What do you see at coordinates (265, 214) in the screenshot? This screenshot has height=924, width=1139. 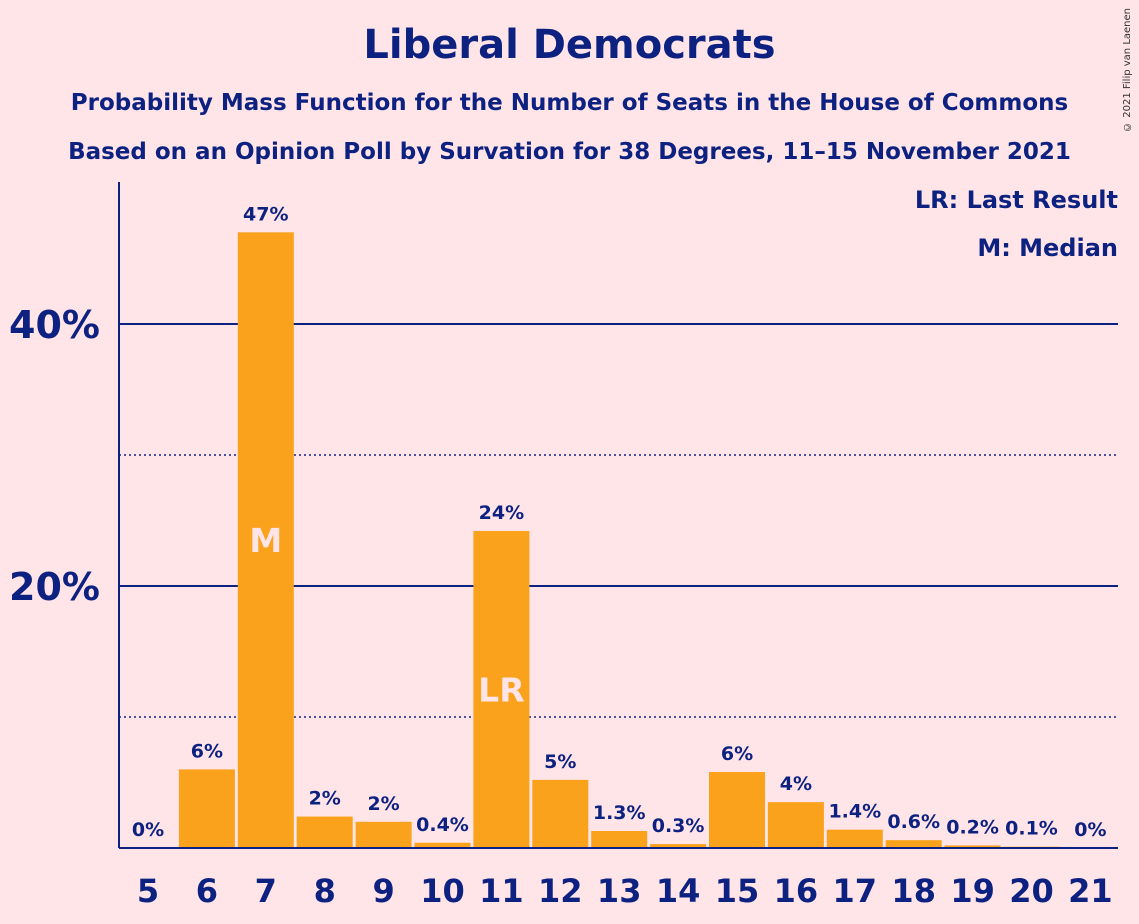 I see `data-label: 47%` at bounding box center [265, 214].